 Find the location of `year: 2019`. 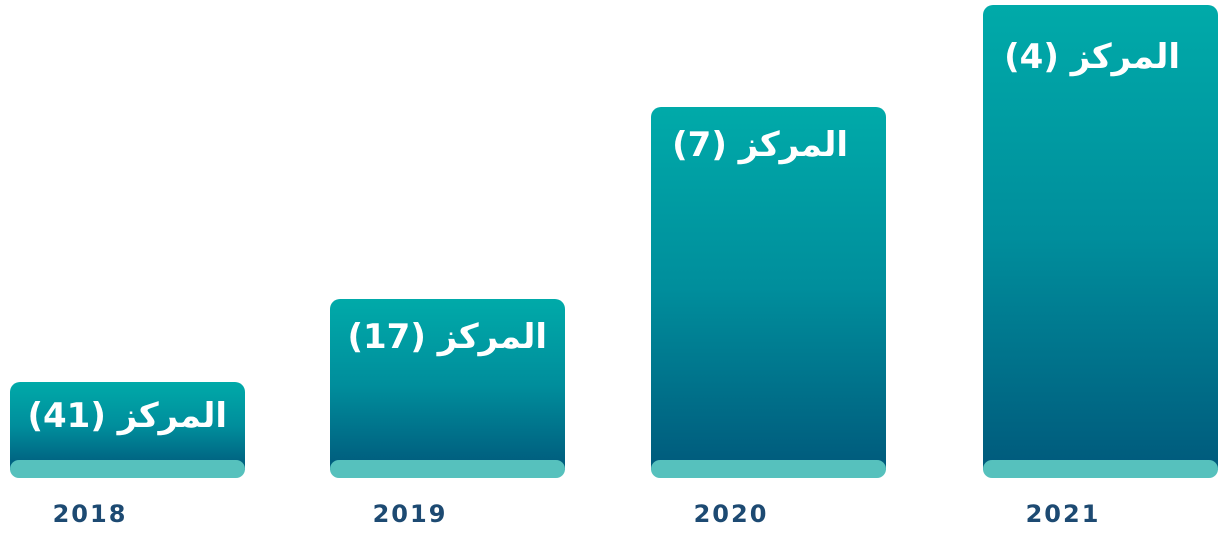

year: 2019 is located at coordinates (410, 514).